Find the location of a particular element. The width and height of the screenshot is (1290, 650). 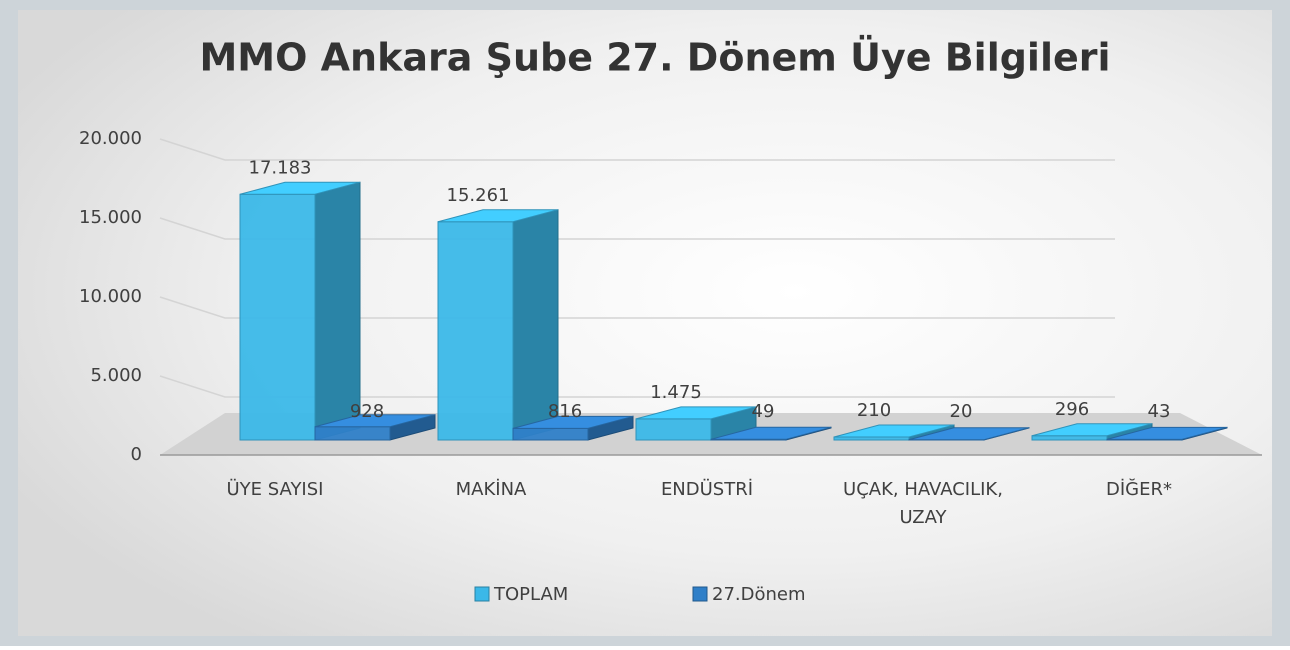

y-tick-label: 15.000 is located at coordinates (110, 217).